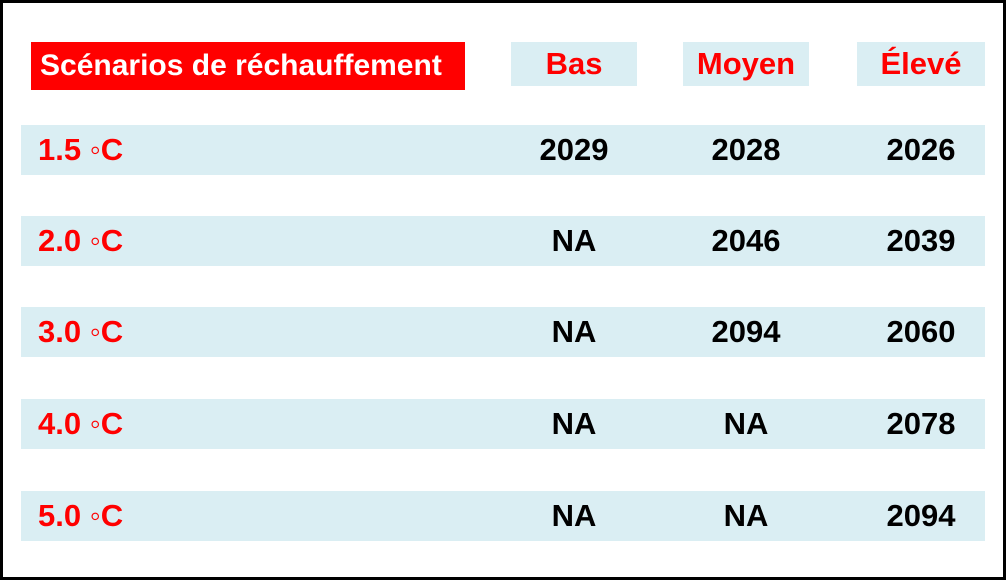 This screenshot has height=580, width=1006. Describe the element at coordinates (503, 424) in the screenshot. I see `table-row: 4.0 ◦C NA NA 2078` at that location.